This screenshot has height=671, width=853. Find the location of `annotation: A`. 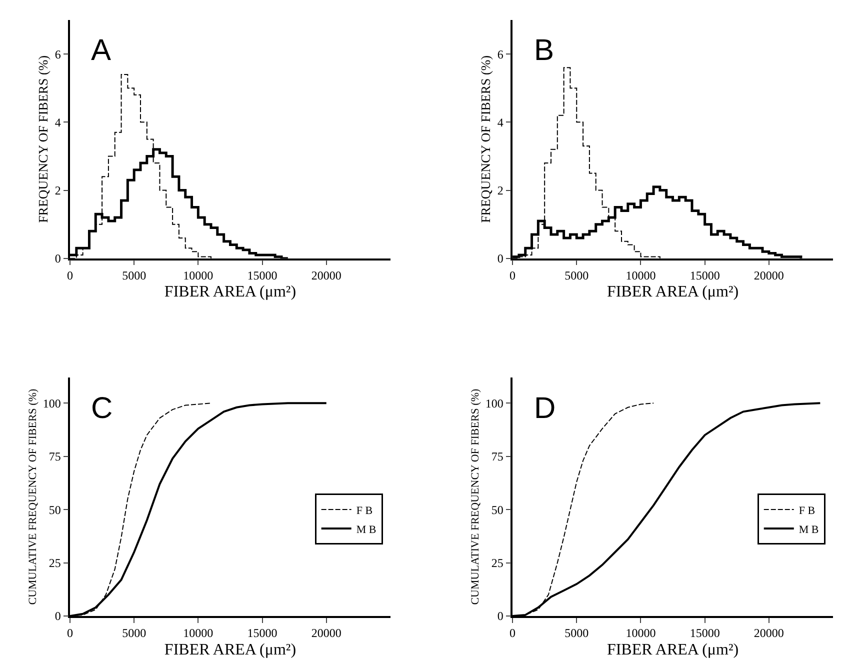

annotation: A is located at coordinates (101, 50).